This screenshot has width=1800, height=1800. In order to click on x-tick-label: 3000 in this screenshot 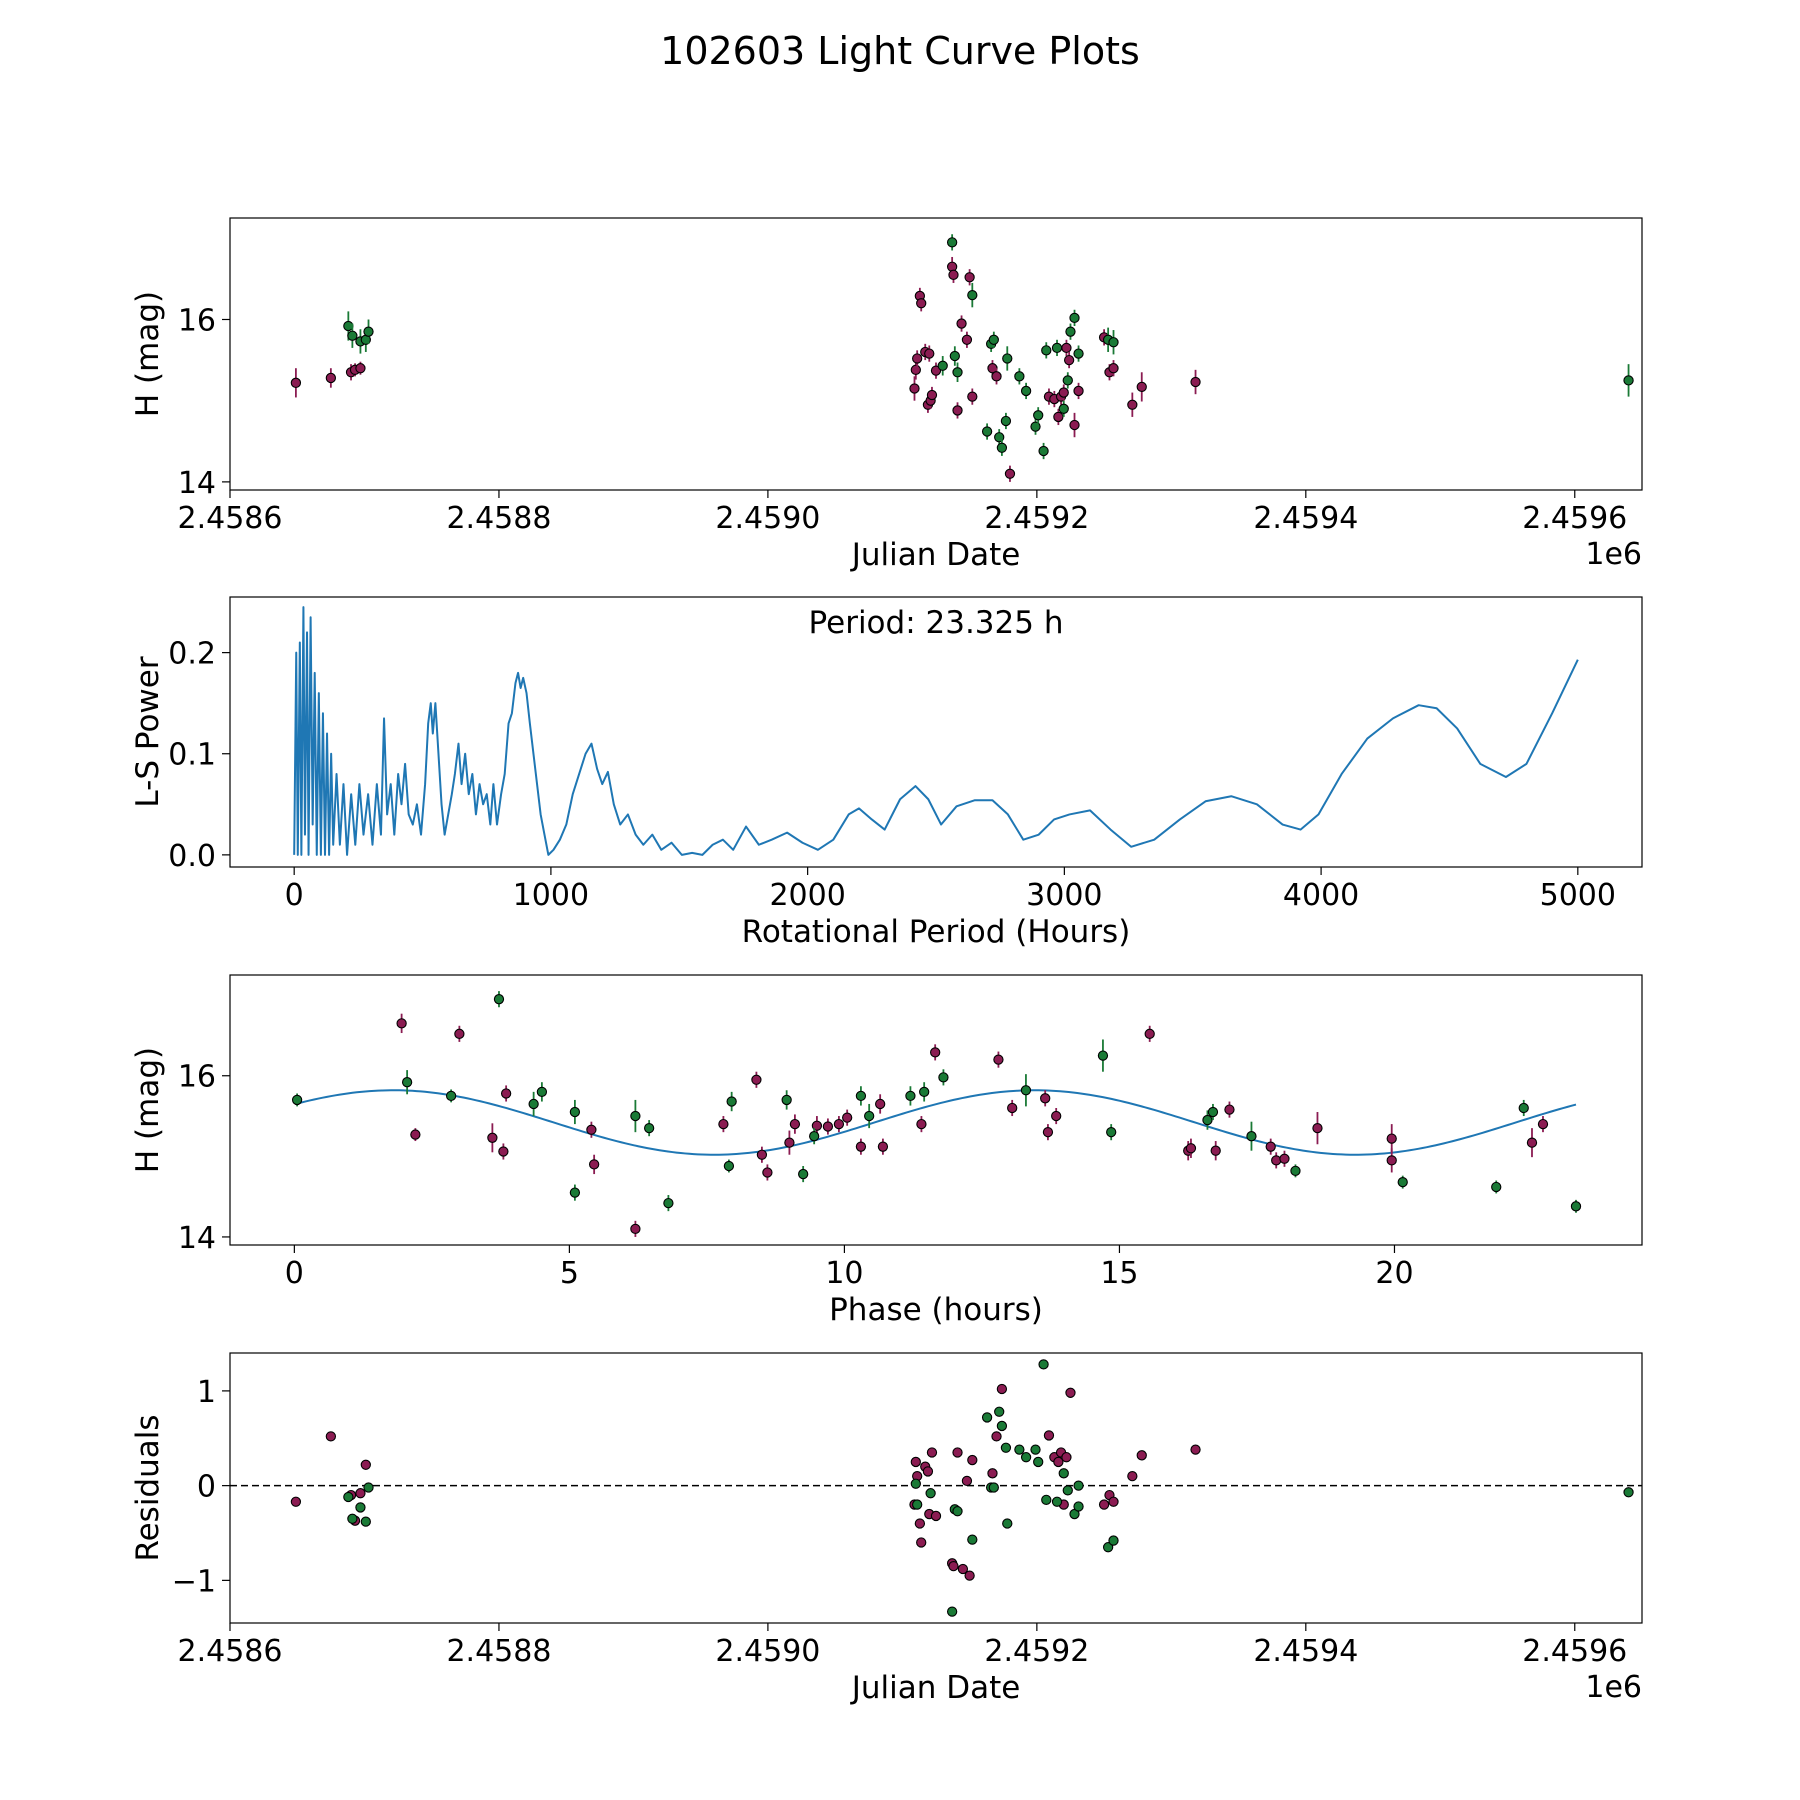, I will do `click(1064, 895)`.